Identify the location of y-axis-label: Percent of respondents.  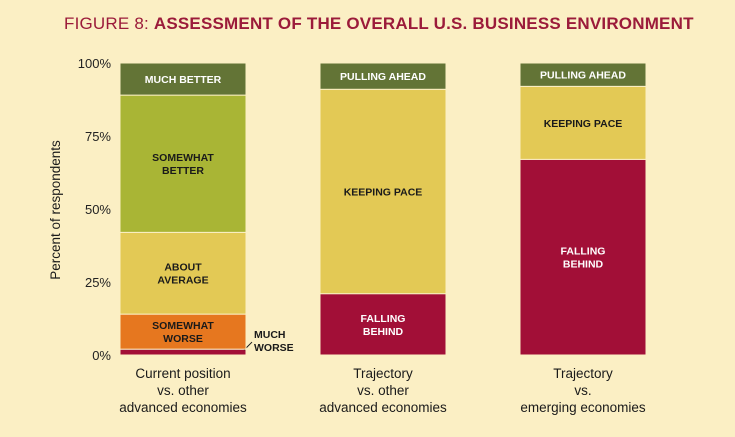
(55, 210).